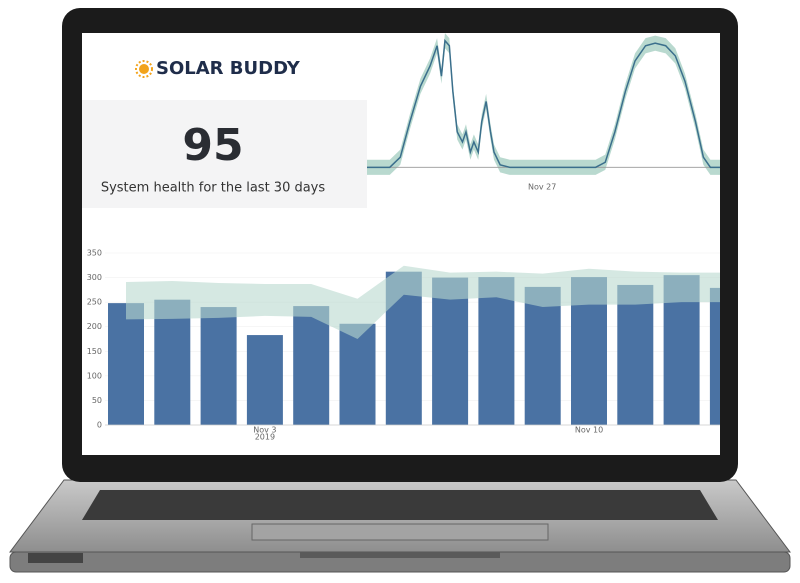  I want to click on output-line, so click(543, 103).